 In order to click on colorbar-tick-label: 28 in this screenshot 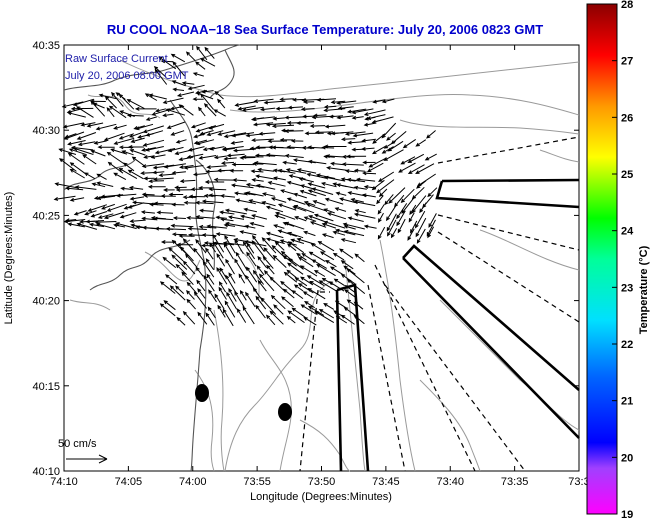, I will do `click(627, 5)`.